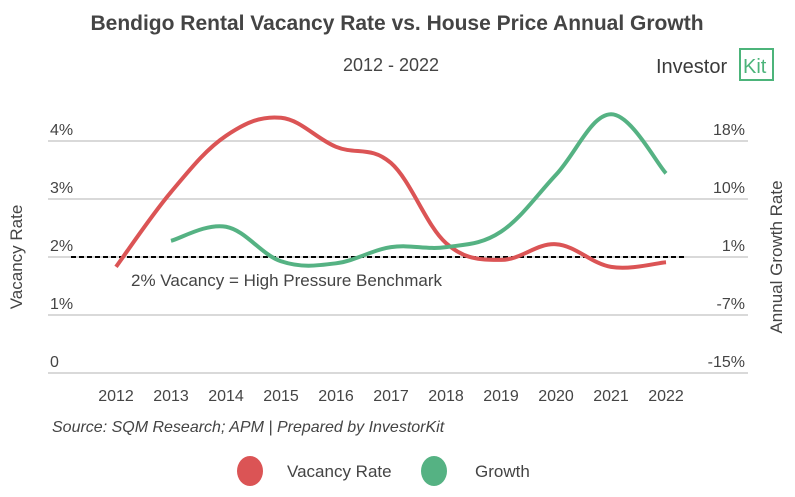  Describe the element at coordinates (666, 396) in the screenshot. I see `x-tick-label: 2022` at that location.